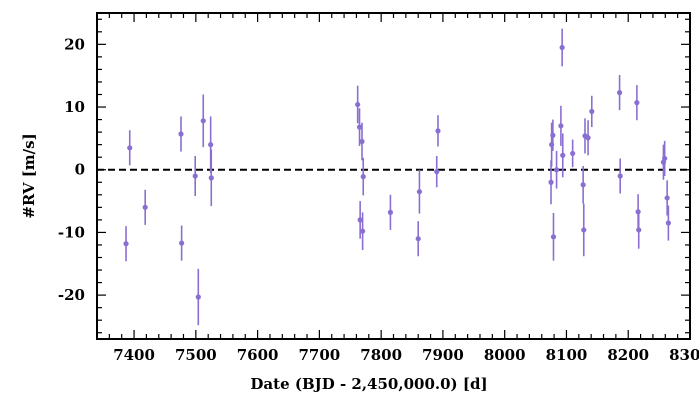 This screenshot has height=398, width=699. Describe the element at coordinates (567, 355) in the screenshot. I see `x-tick-label: 8100` at that location.